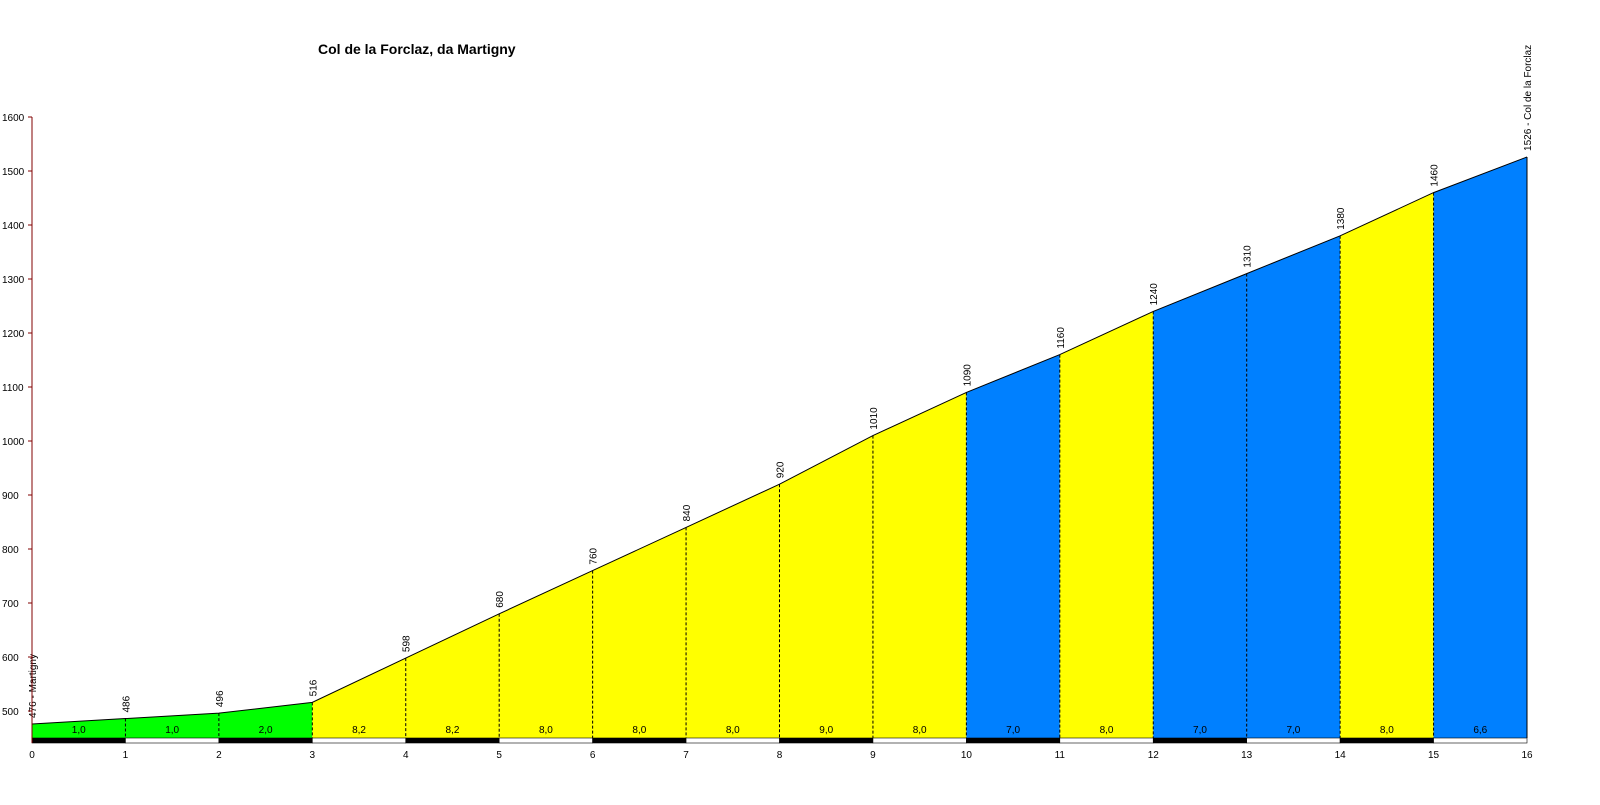 The width and height of the screenshot is (1600, 805). Describe the element at coordinates (967, 755) in the screenshot. I see `x-tick-label: 10` at that location.